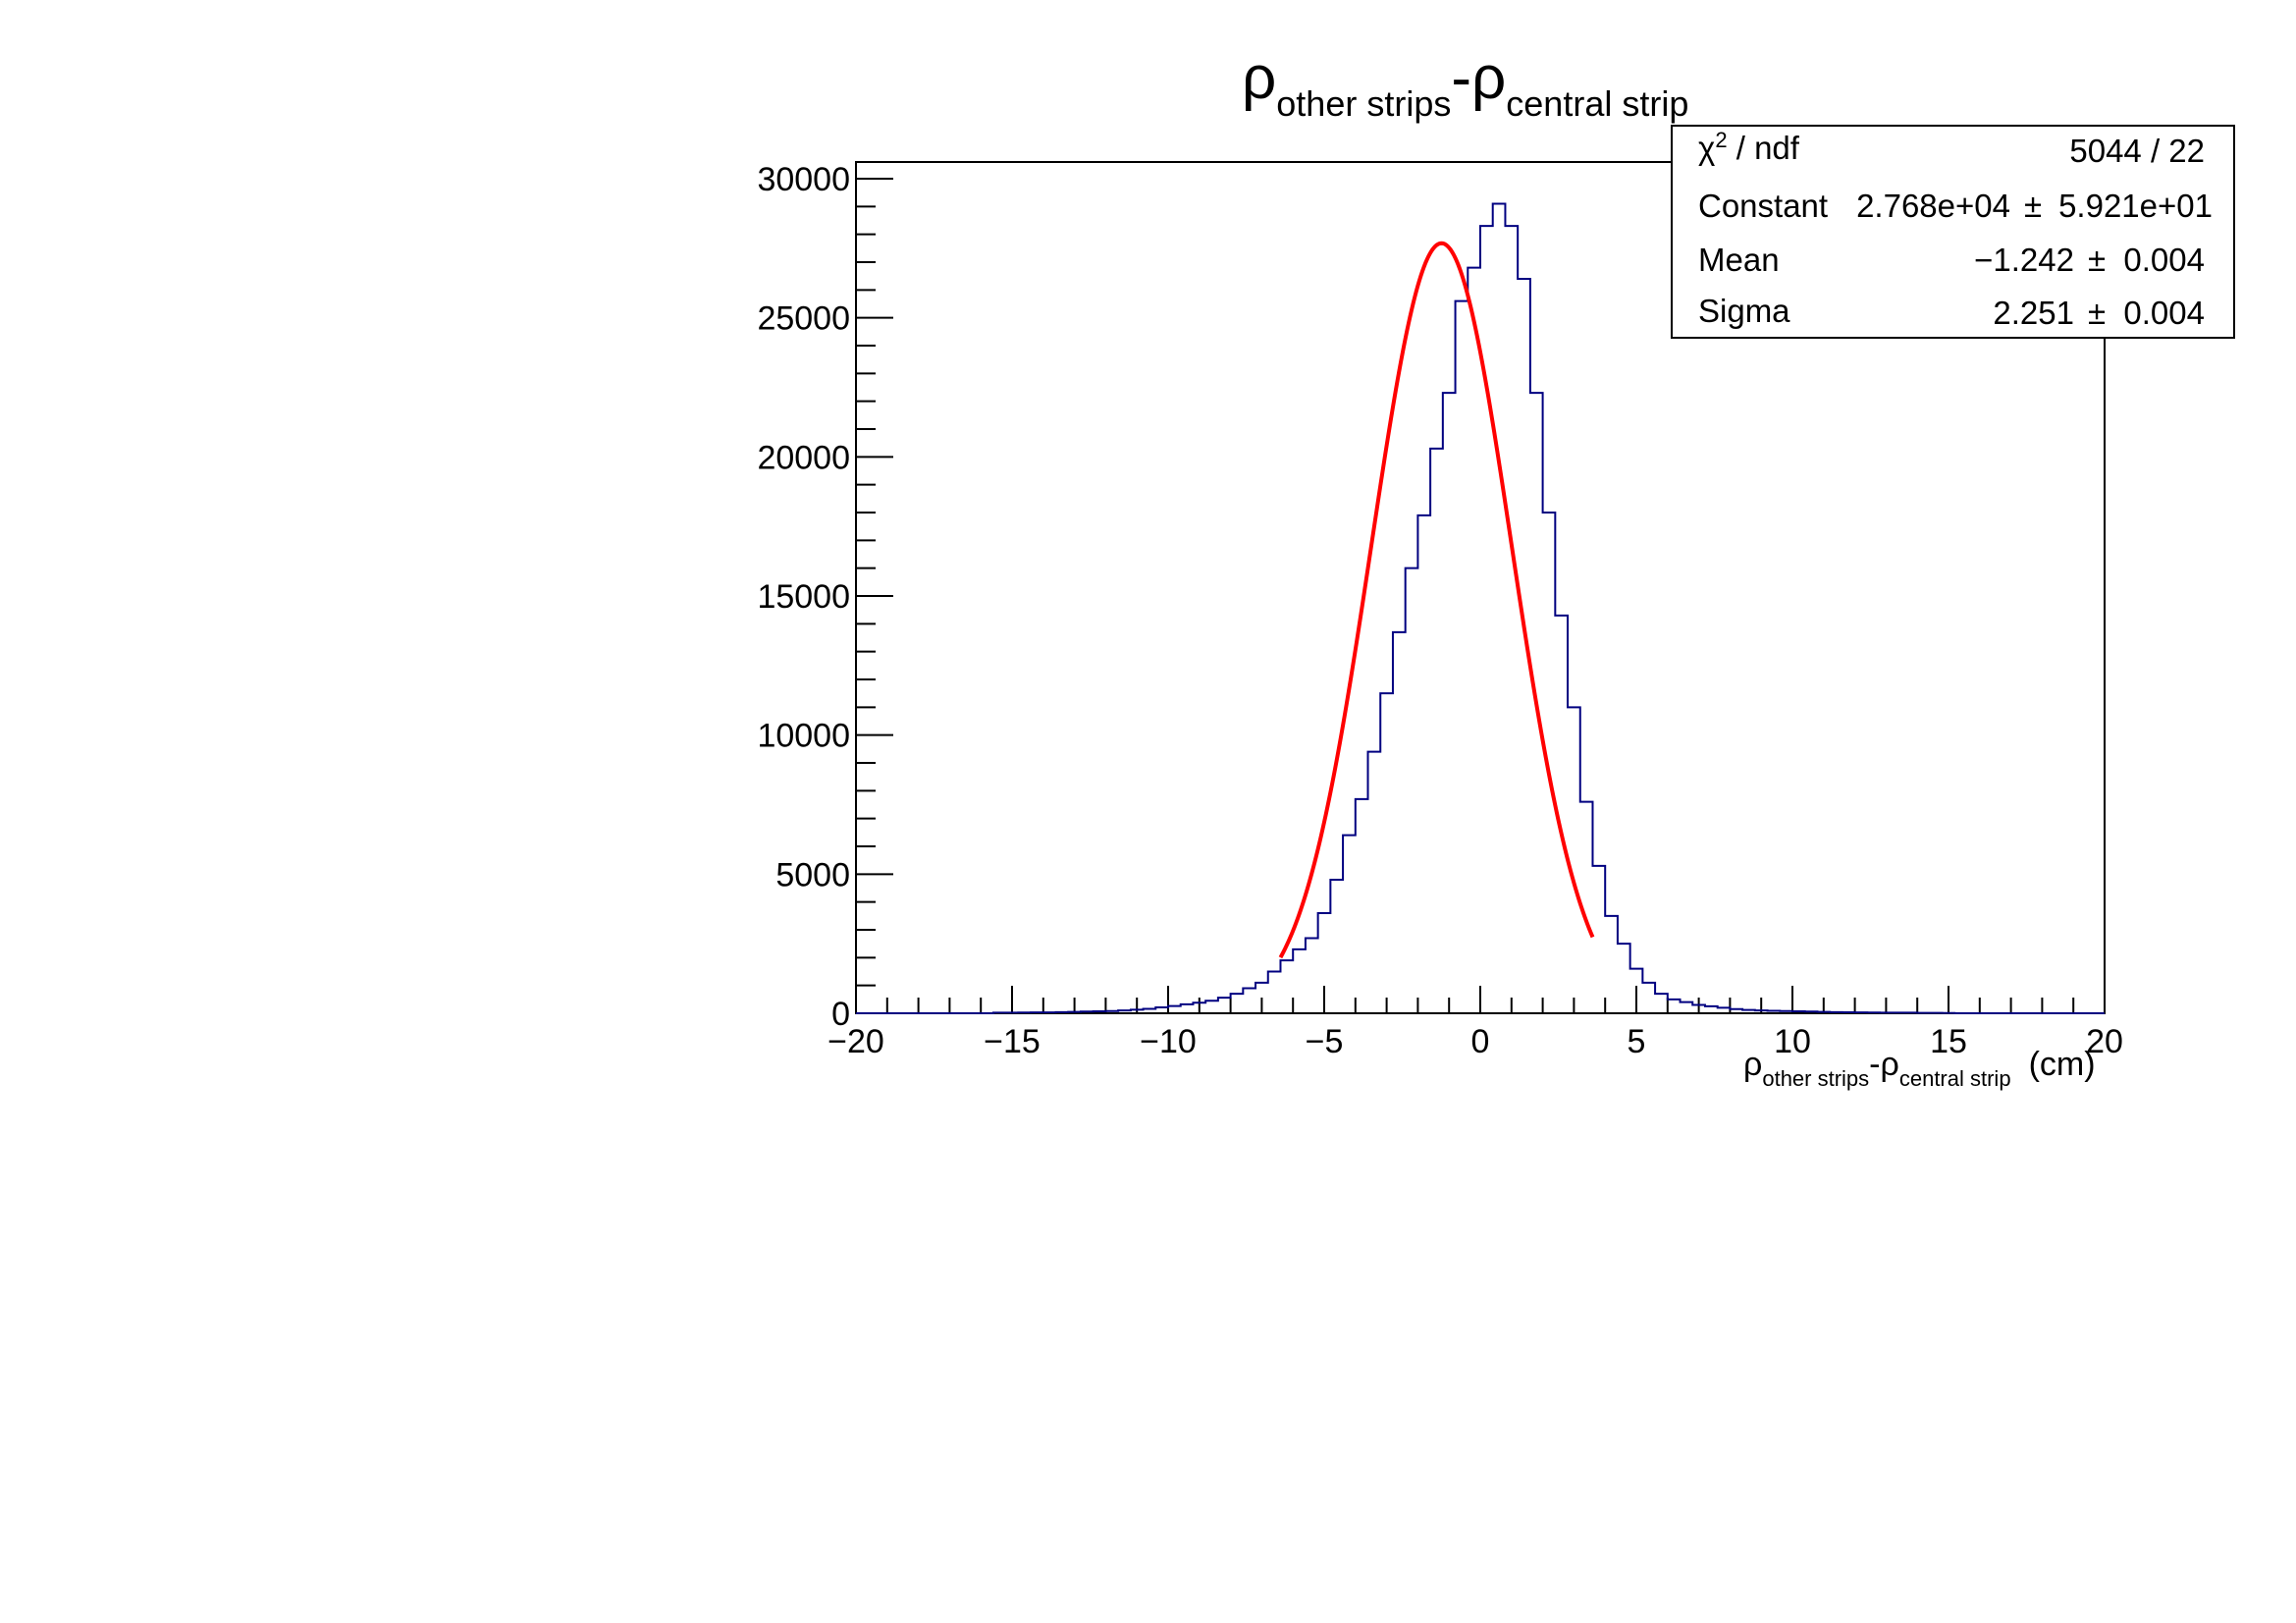 The width and height of the screenshot is (2296, 1623). Describe the element at coordinates (1752, 1064) in the screenshot. I see `xlabel-rho-1: ρ` at that location.